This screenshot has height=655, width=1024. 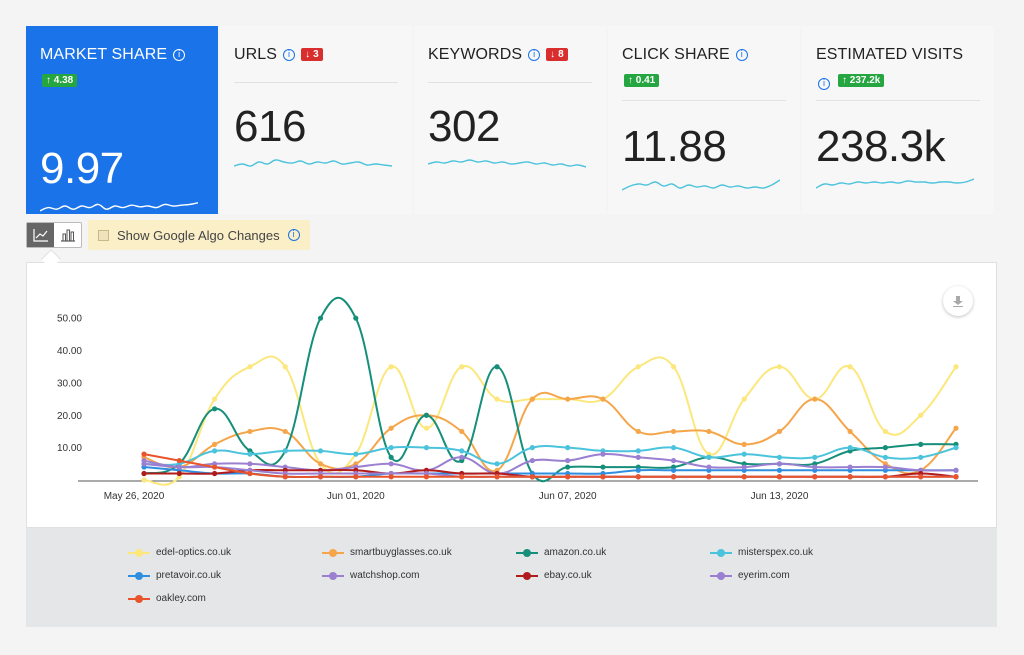 I want to click on legend-item: eyerim.com, so click(x=807, y=575).